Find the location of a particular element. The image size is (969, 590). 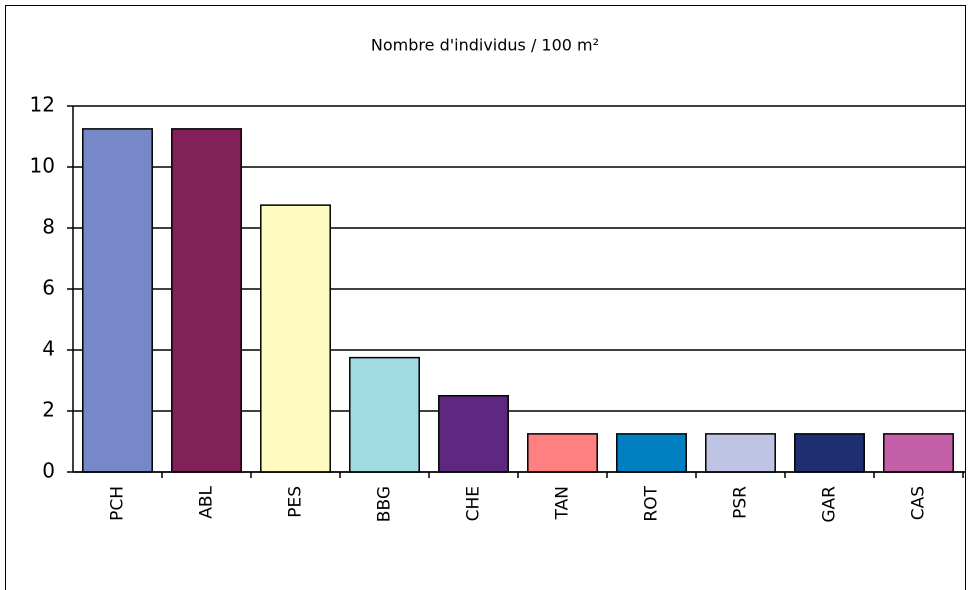

y-tick-label: 2 is located at coordinates (48, 410).